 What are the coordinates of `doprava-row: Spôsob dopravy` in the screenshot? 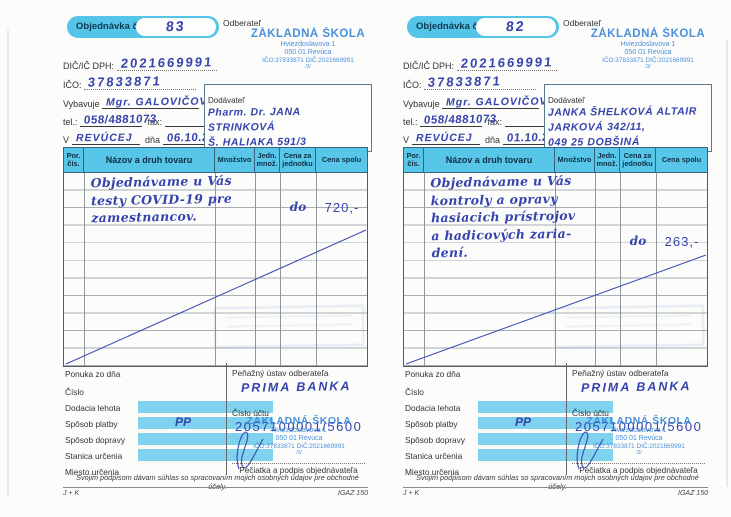 It's located at (509, 440).